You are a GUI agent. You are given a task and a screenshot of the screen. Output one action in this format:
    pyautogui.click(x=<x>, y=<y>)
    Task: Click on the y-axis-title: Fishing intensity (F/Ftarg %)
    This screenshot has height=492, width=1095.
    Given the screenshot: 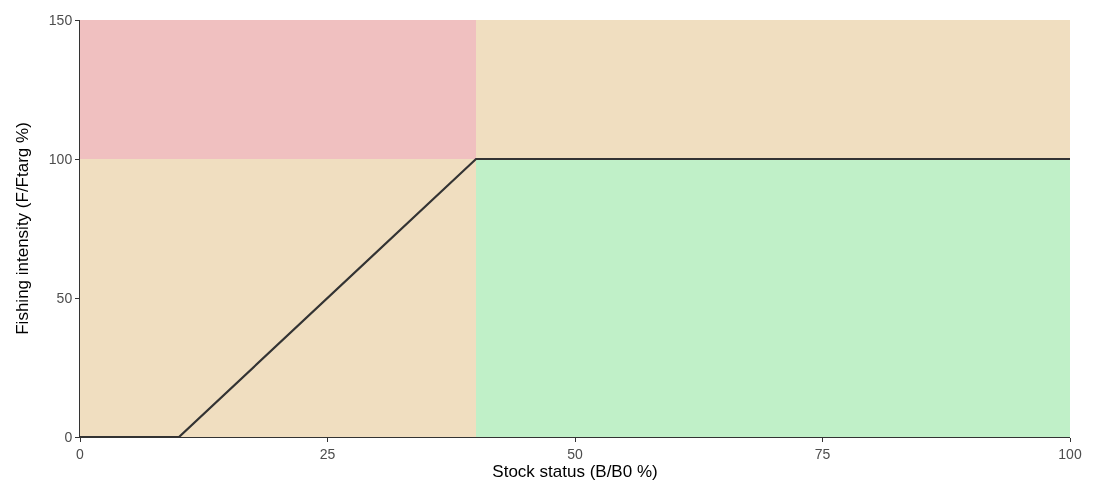 What is the action you would take?
    pyautogui.click(x=23, y=228)
    